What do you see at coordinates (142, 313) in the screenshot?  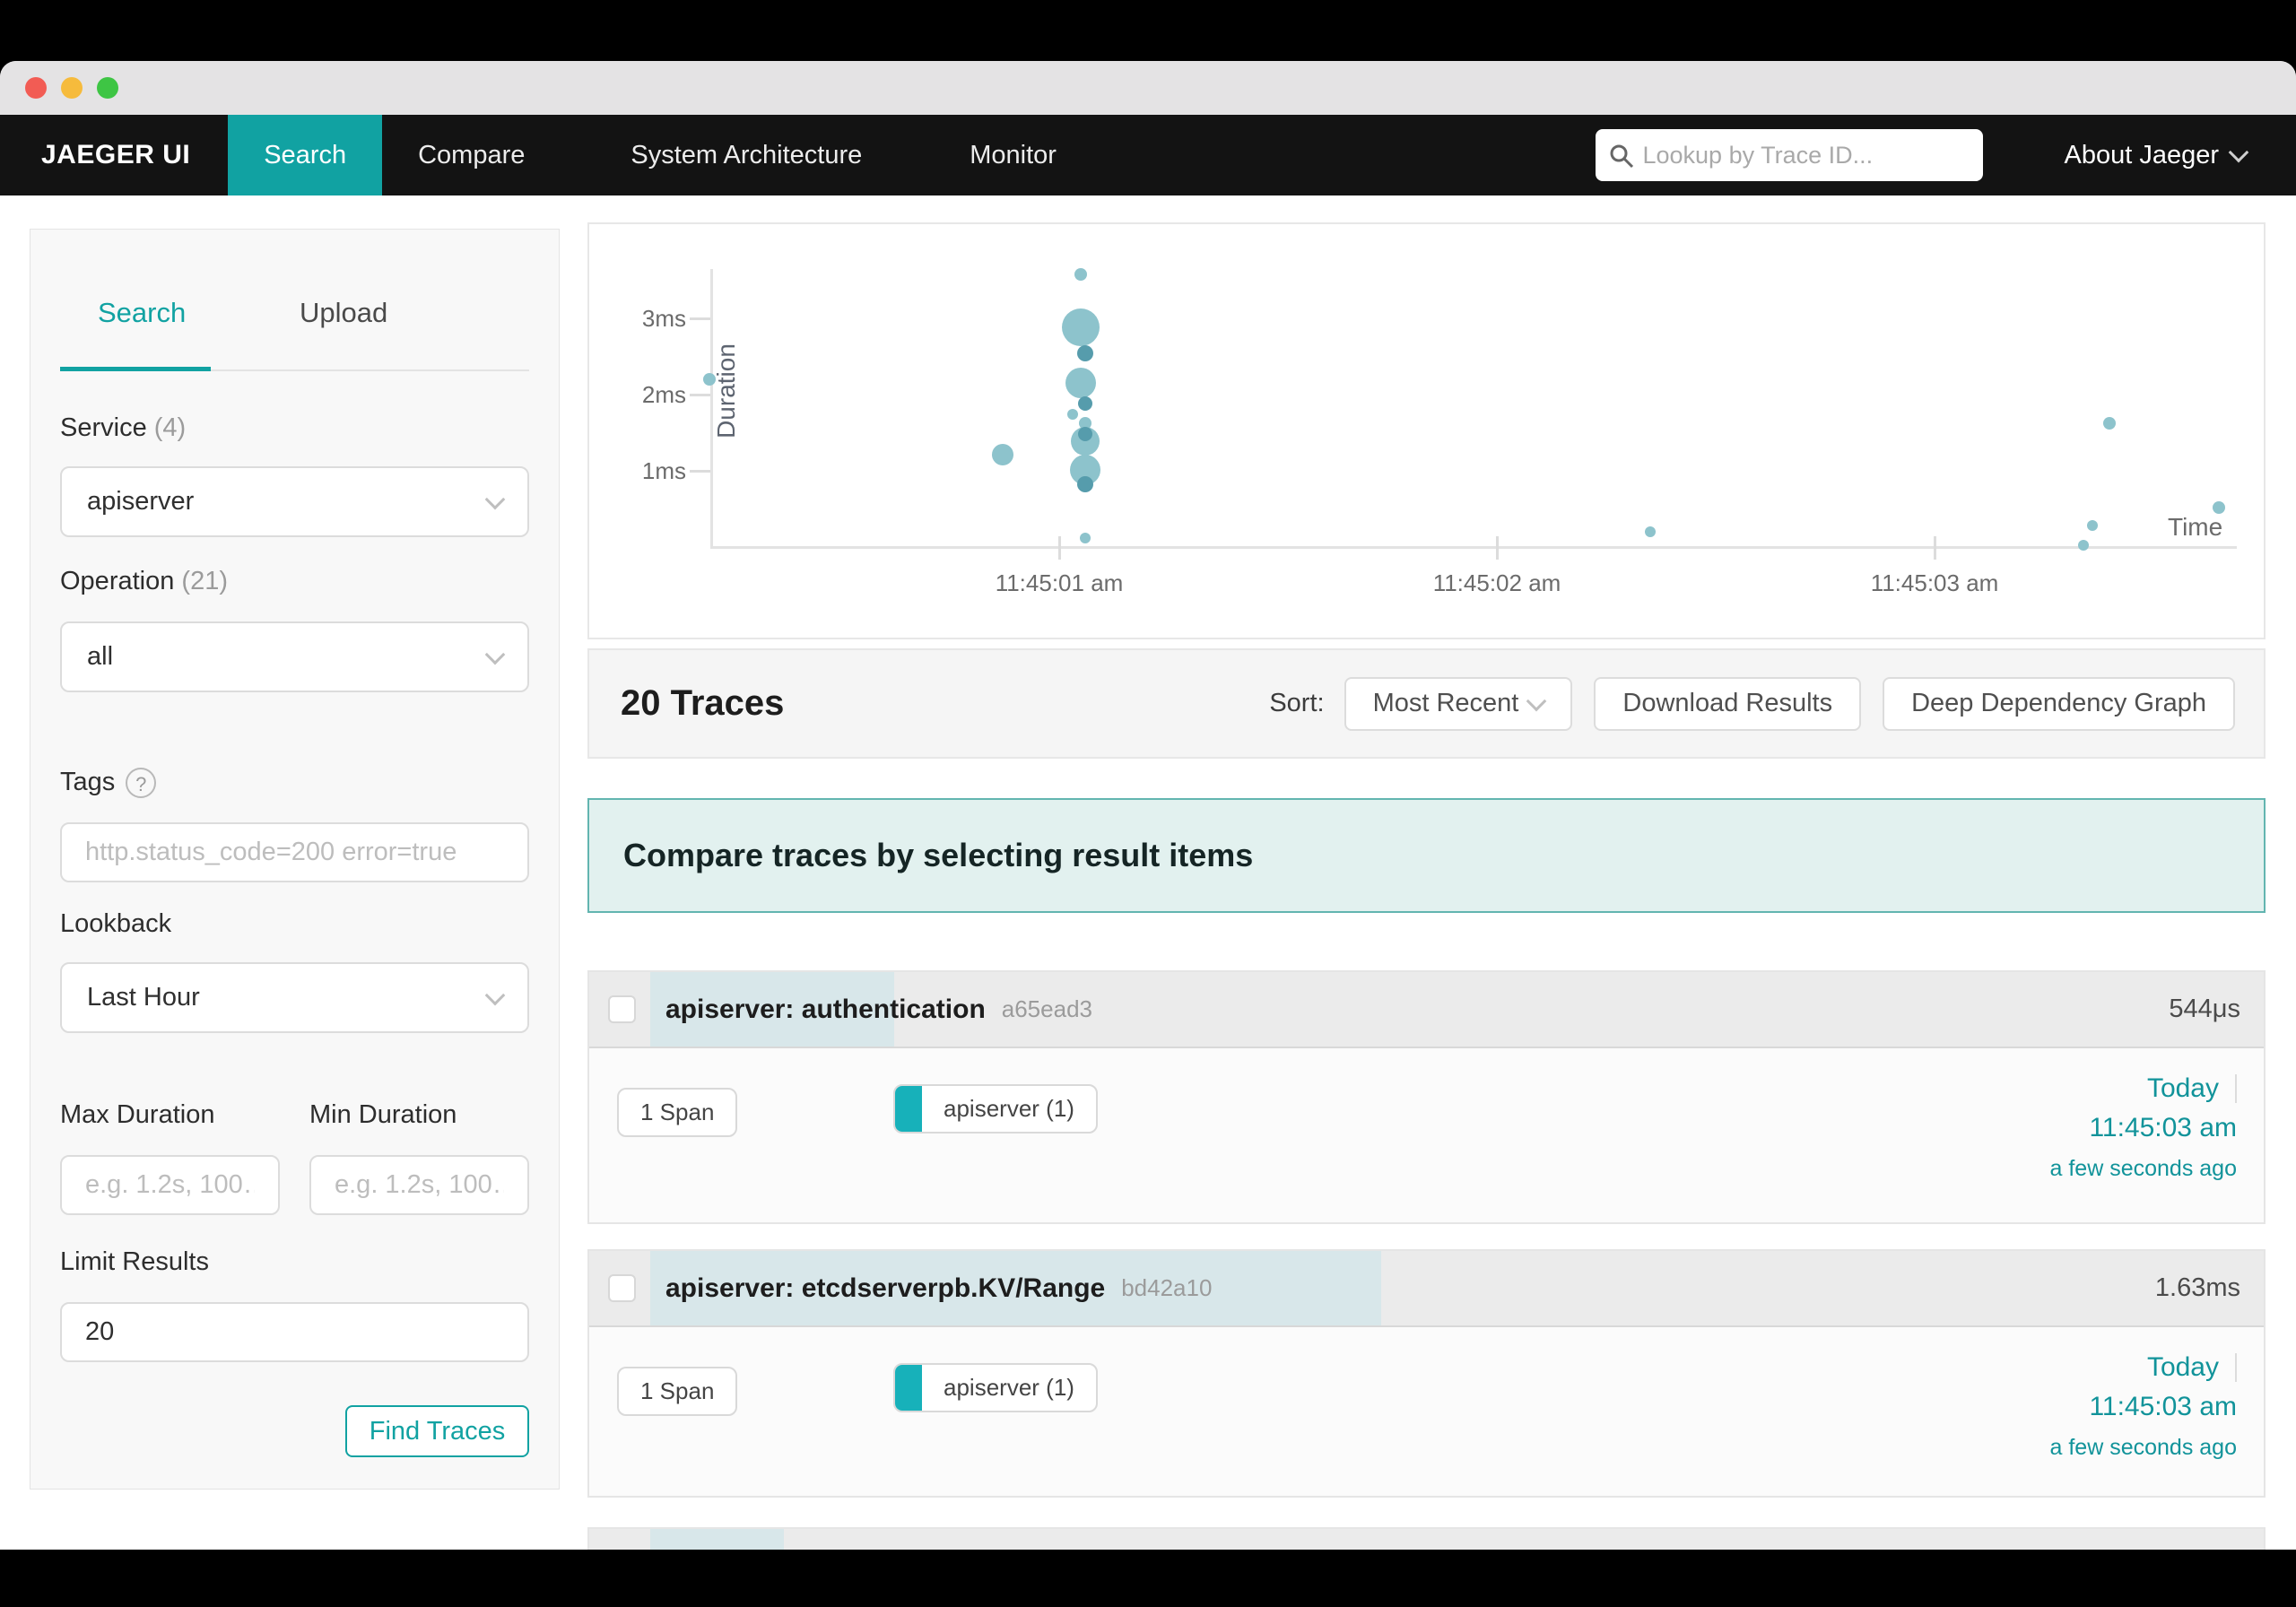 I see `sidebar-tab-search: Search` at bounding box center [142, 313].